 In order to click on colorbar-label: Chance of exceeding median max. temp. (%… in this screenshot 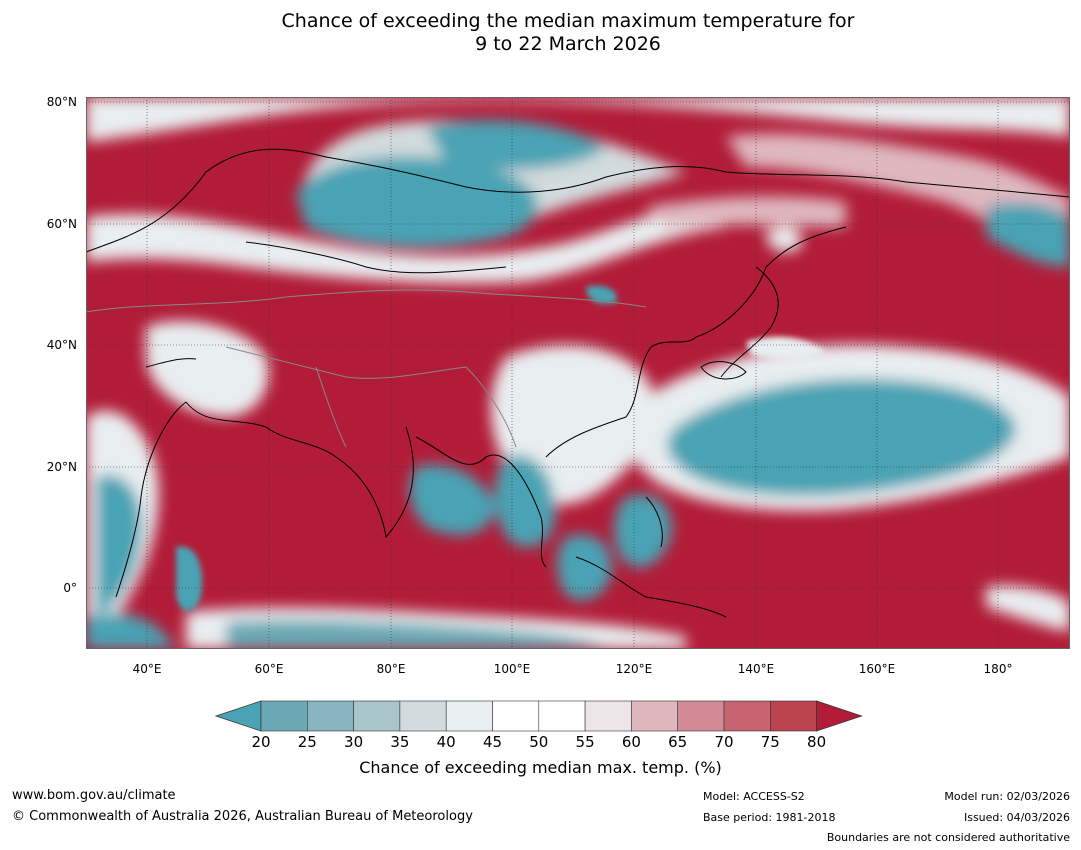, I will do `click(540, 767)`.